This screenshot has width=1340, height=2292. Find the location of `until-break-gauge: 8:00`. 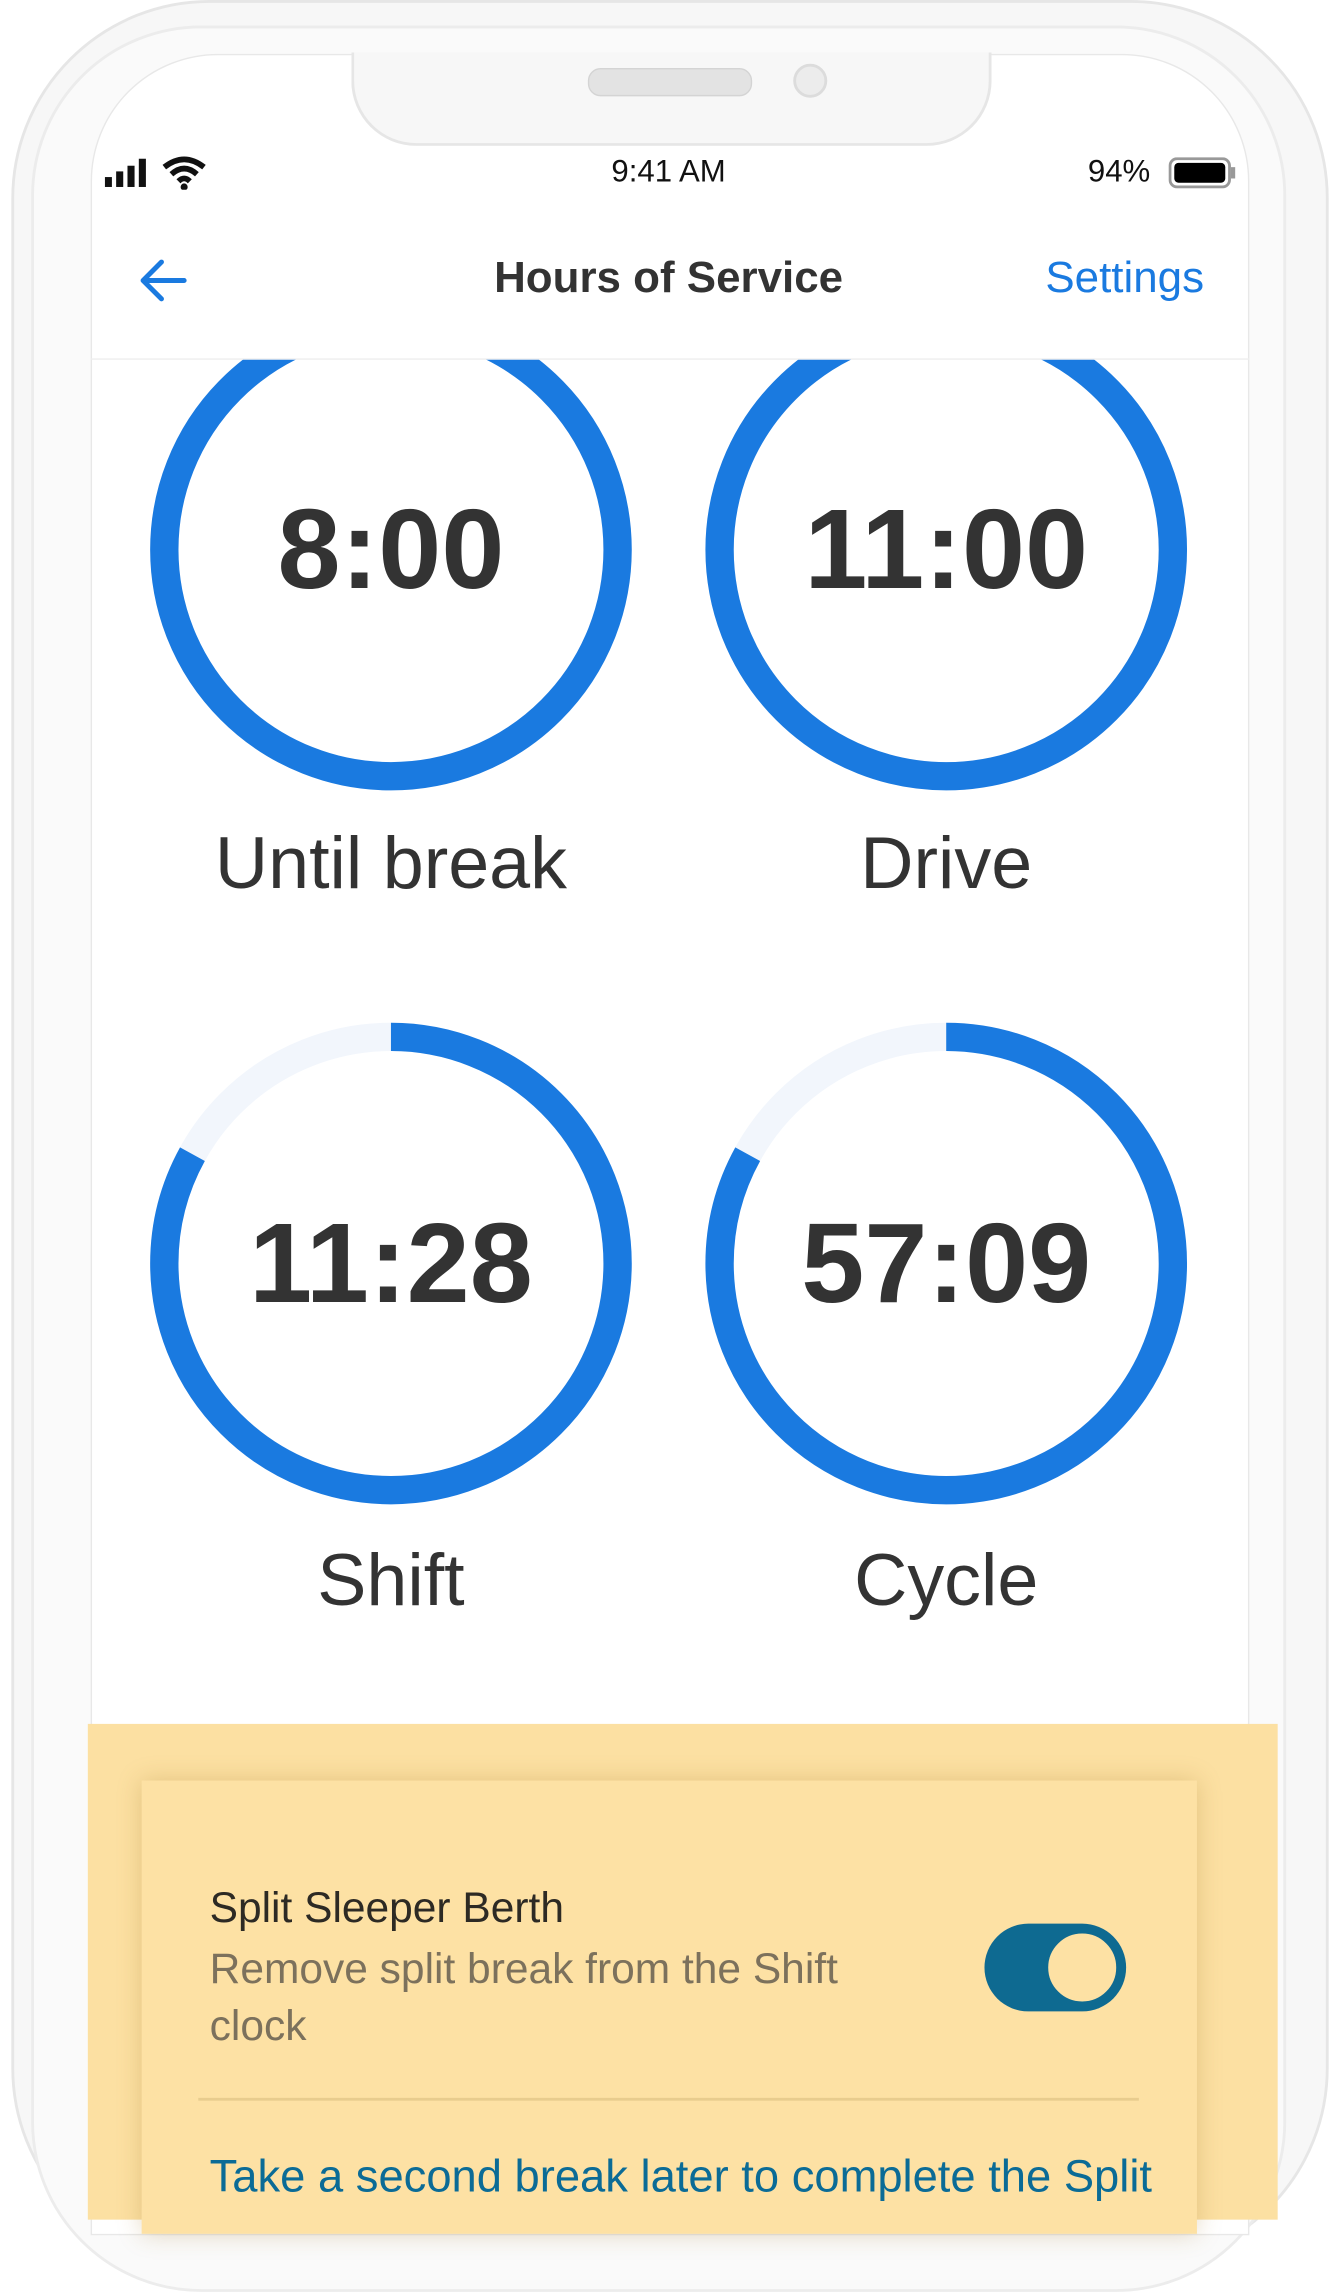

until-break-gauge: 8:00 is located at coordinates (391, 582).